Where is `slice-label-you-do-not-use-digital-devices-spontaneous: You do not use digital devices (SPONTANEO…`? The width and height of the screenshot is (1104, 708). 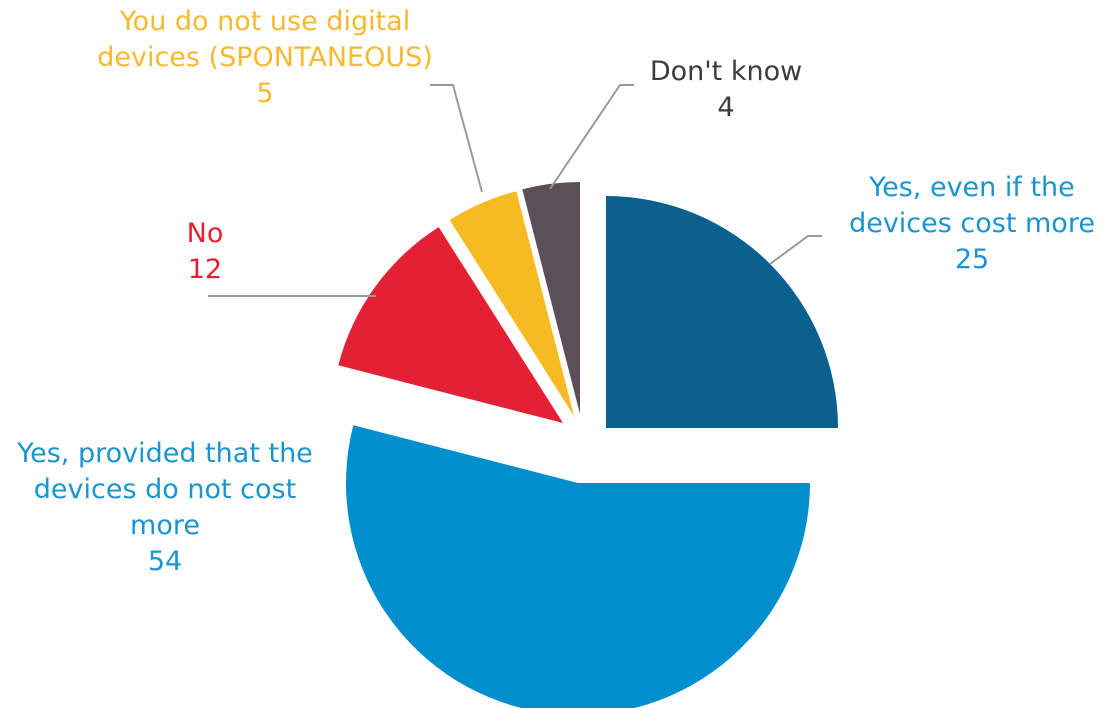 slice-label-you-do-not-use-digital-devices-spontaneous: You do not use digital devices (SPONTANEO… is located at coordinates (265, 57).